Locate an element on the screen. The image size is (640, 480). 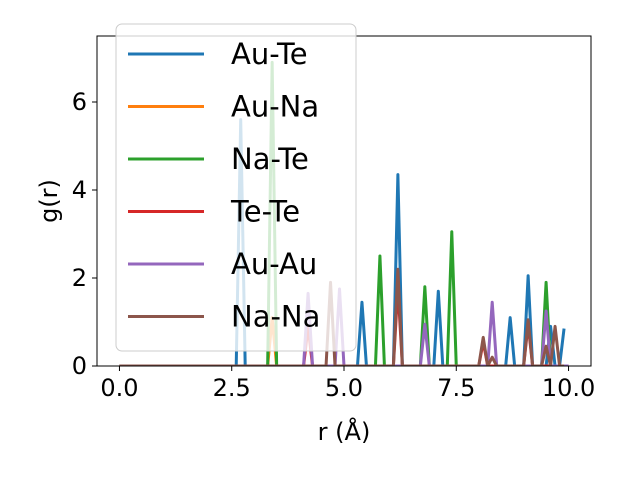
y-tick-label: 6 is located at coordinates (79, 102).